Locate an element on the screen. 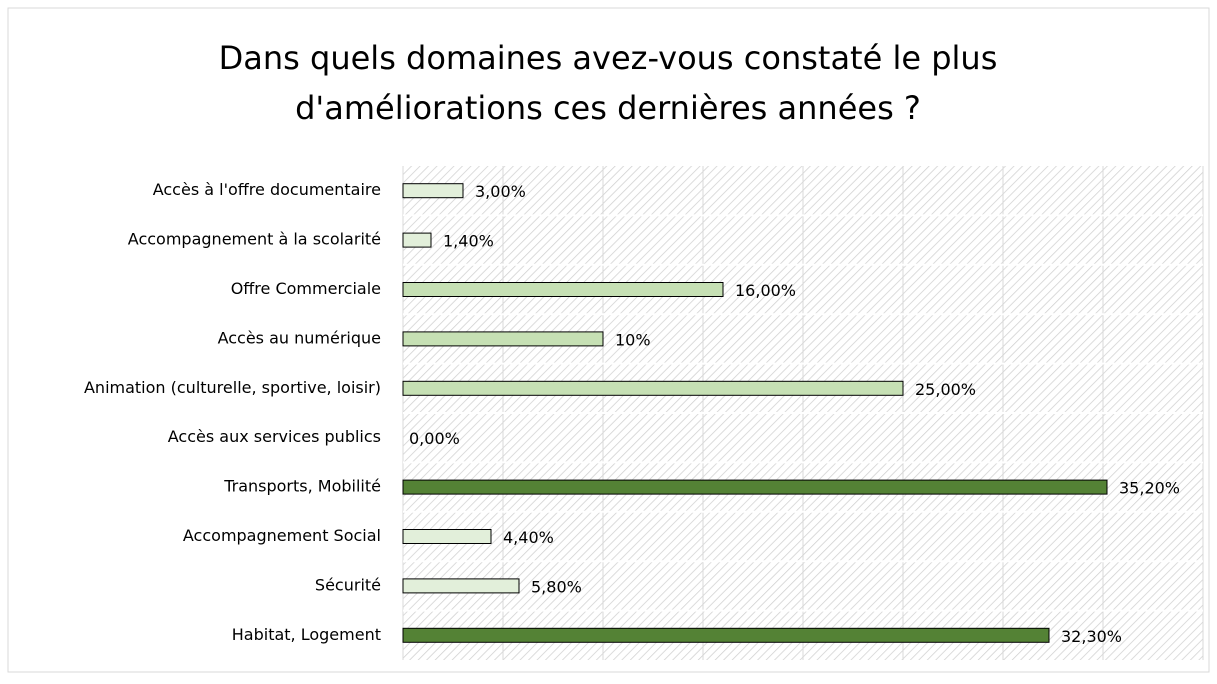 This screenshot has width=1217, height=684. y-tick-label: Accompagnement à la scolarité is located at coordinates (254, 239).